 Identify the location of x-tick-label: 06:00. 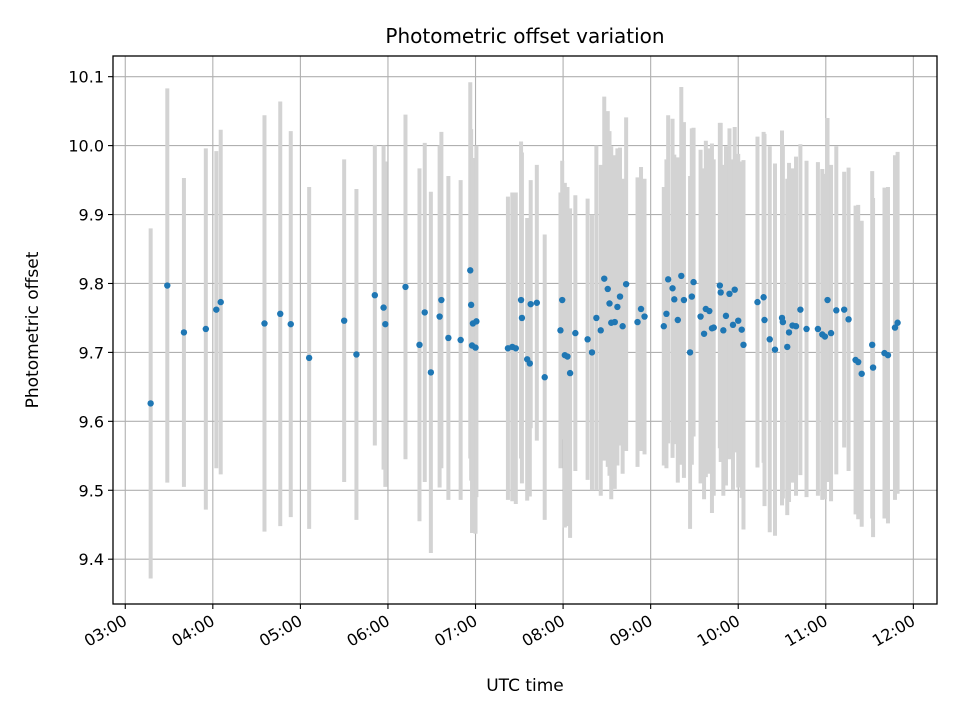
(368, 631).